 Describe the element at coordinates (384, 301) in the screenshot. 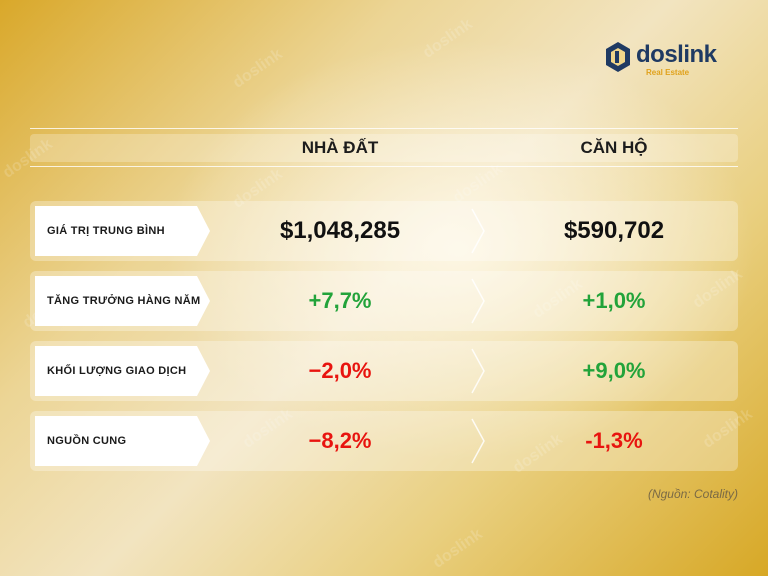

I see `table-row: TĂNG TRƯỞNG HÀNG NĂM +7,7% +1,0%` at that location.